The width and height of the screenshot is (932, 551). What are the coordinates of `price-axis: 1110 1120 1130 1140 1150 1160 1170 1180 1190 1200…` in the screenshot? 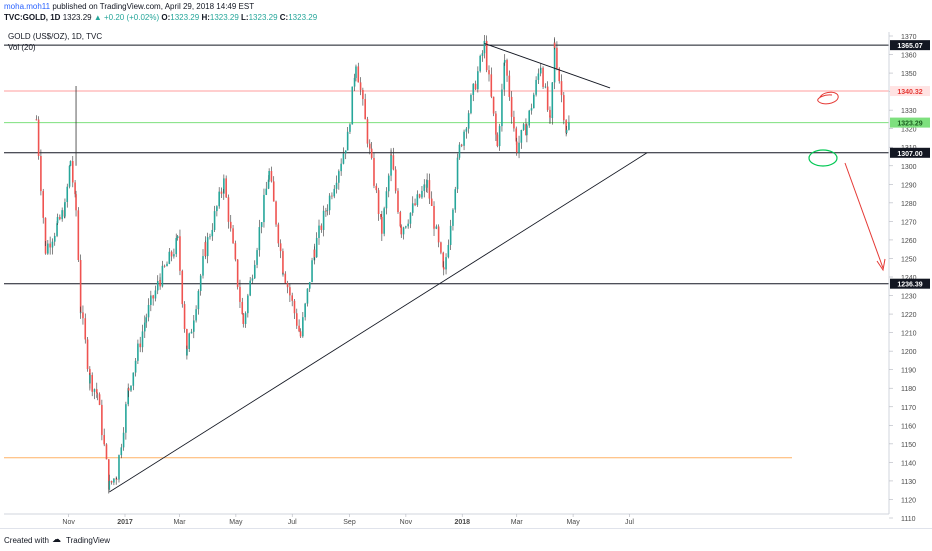 It's located at (903, 278).